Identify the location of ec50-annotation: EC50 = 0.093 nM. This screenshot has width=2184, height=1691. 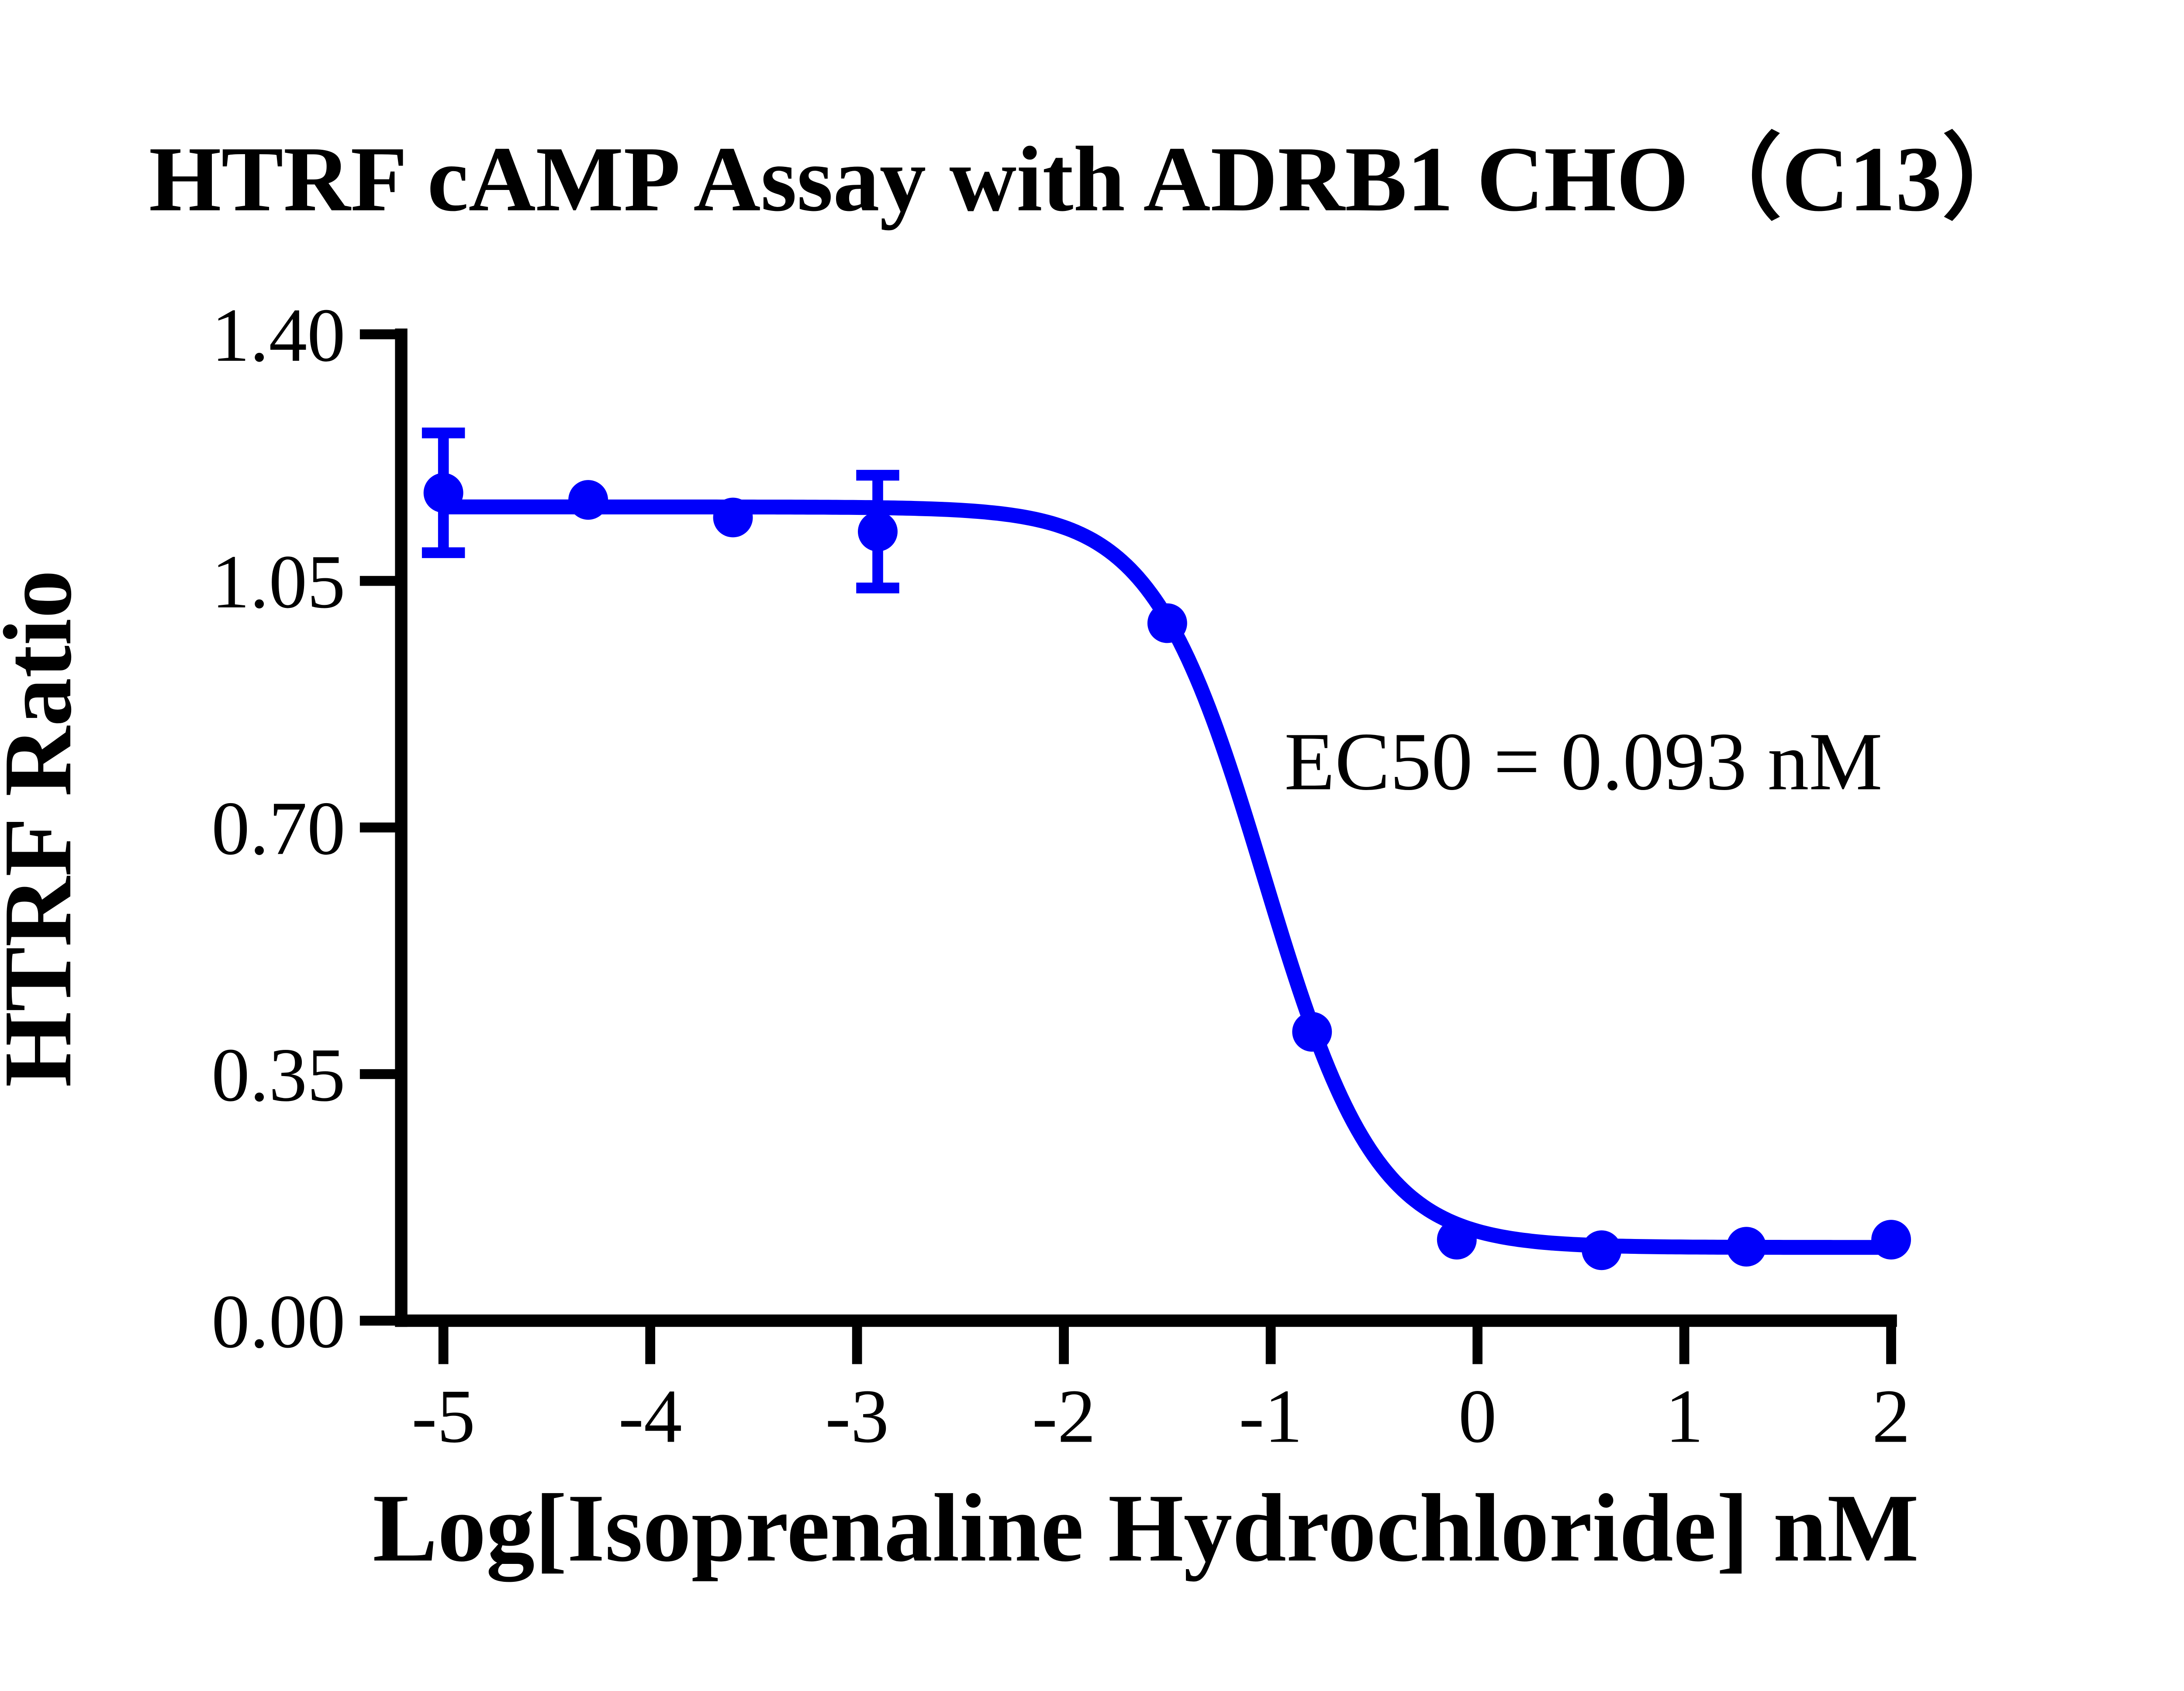
(1583, 761).